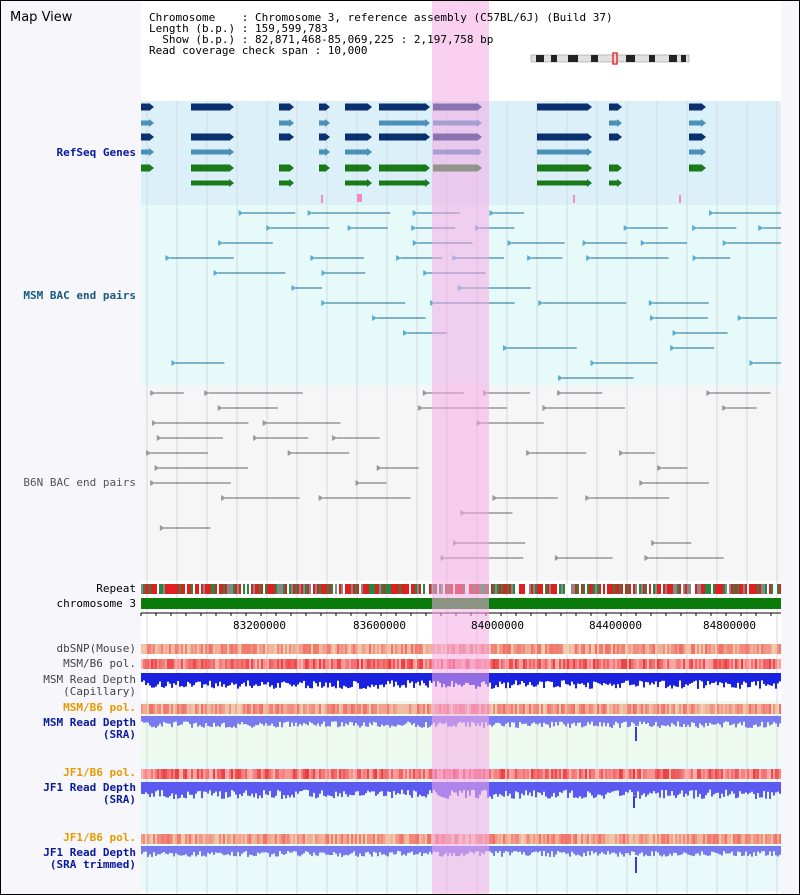 Image resolution: width=800 pixels, height=895 pixels. I want to click on track-label-jf1-b6-pol-2: JF1/B6 pol., so click(99, 837).